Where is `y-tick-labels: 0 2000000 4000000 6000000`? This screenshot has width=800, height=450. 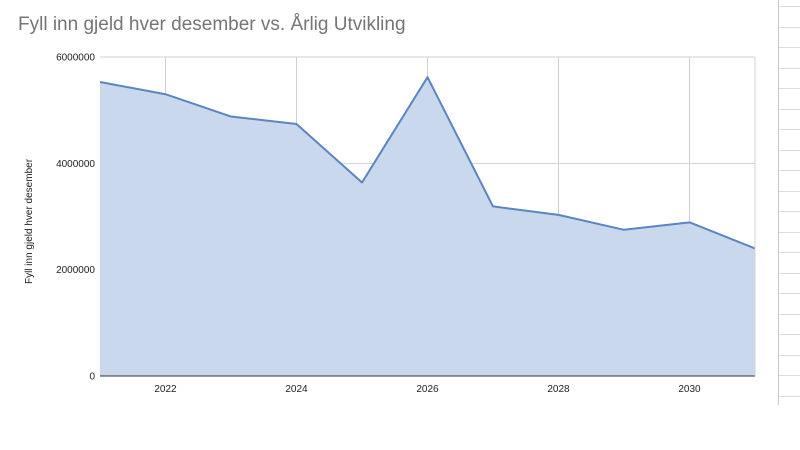
y-tick-labels: 0 2000000 4000000 6000000 is located at coordinates (75, 218).